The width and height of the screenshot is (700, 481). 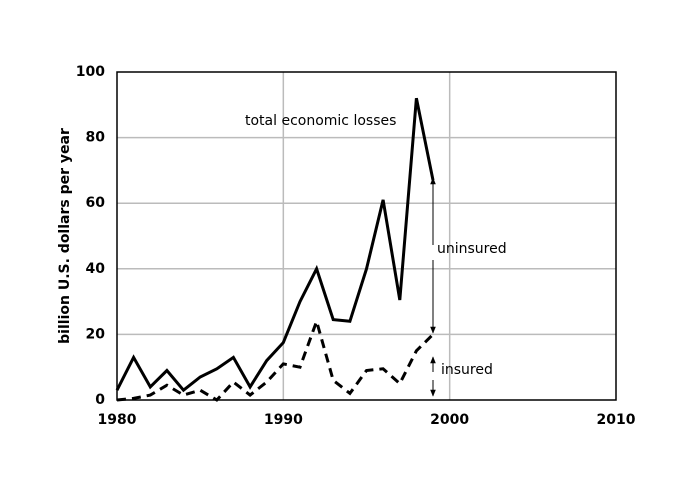 What do you see at coordinates (96, 203) in the screenshot?
I see `y-tick-label: 60` at bounding box center [96, 203].